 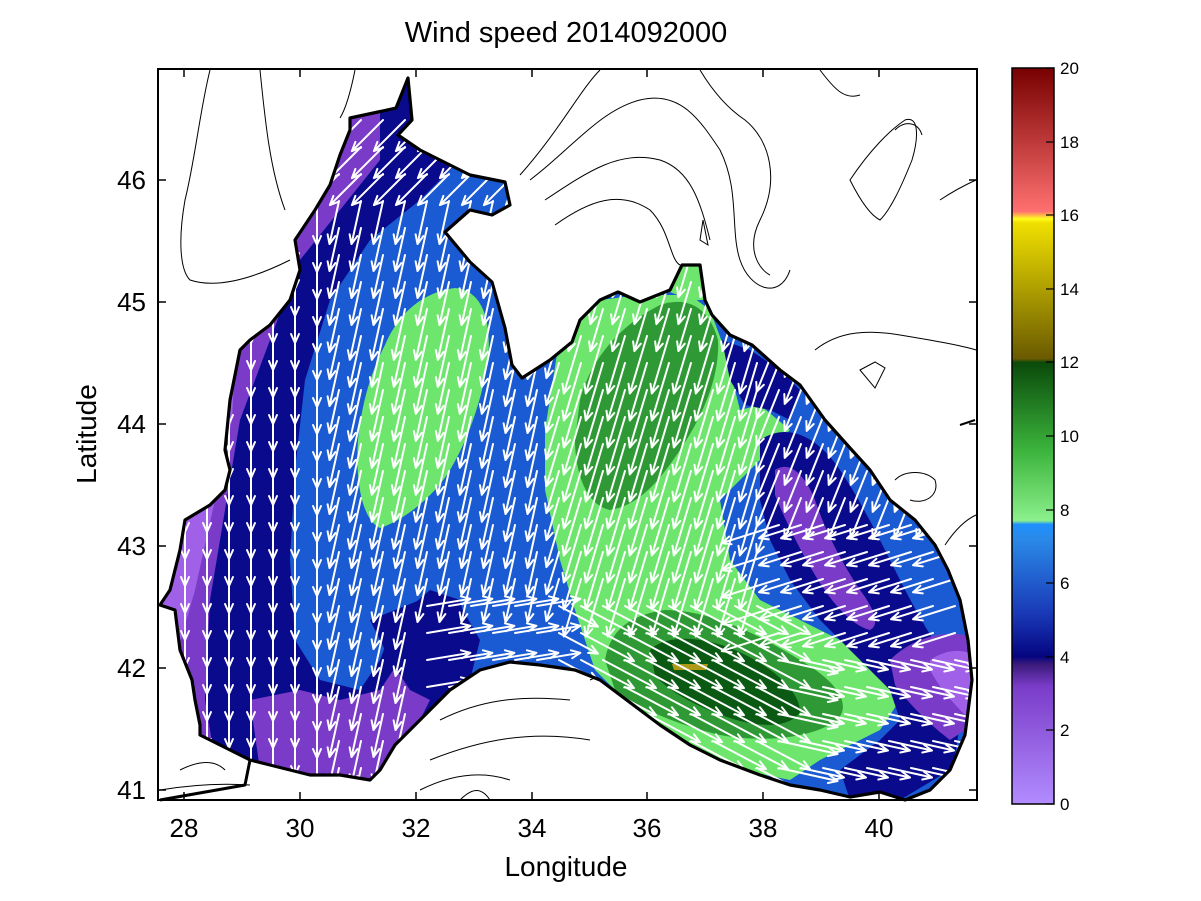 What do you see at coordinates (1050, 436) in the screenshot?
I see `colorbar-ticks` at bounding box center [1050, 436].